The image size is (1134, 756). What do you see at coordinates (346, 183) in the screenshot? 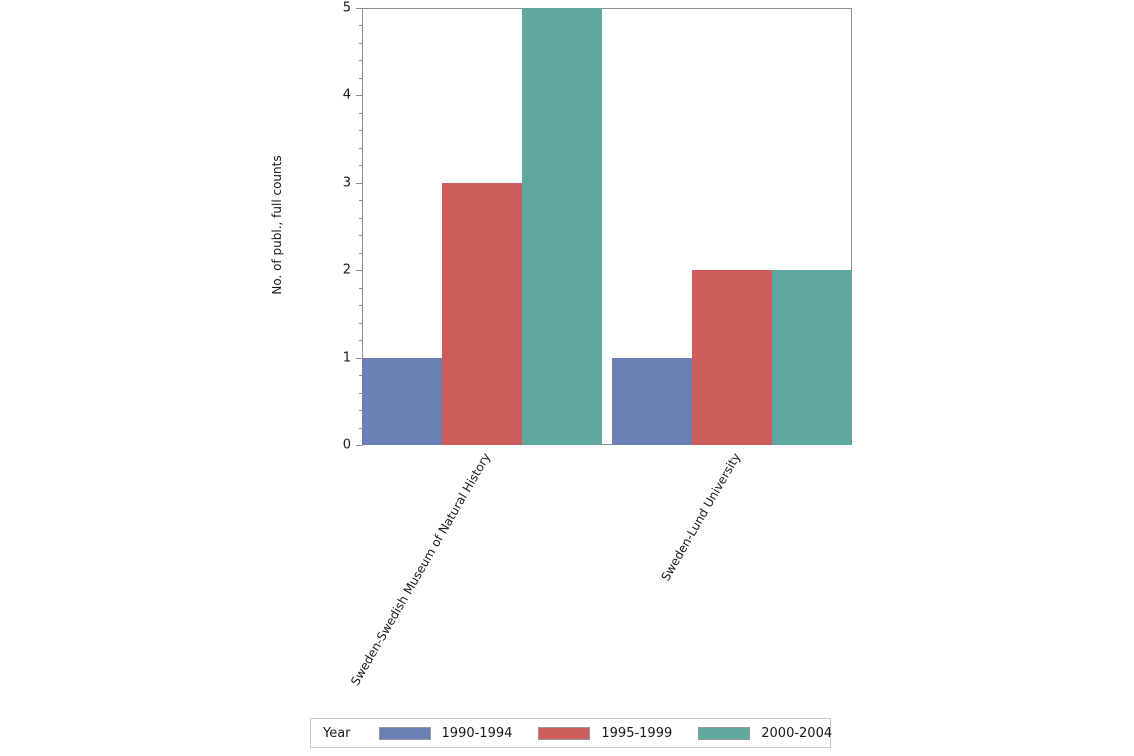
I see `y-tick-label: 3` at bounding box center [346, 183].